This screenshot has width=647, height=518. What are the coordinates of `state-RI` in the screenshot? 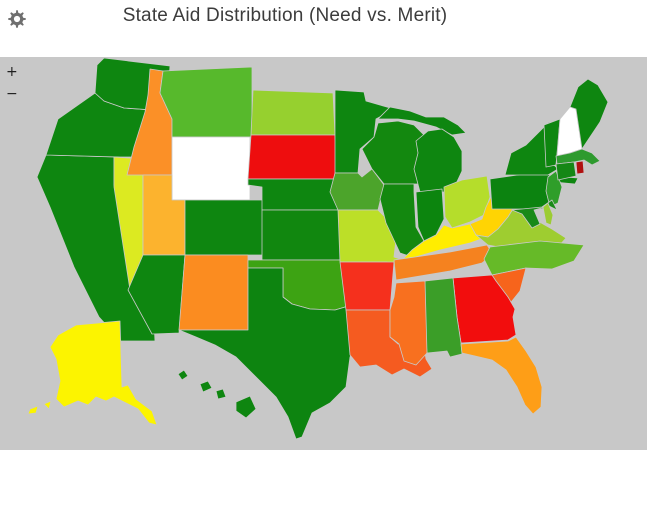 It's located at (580, 167).